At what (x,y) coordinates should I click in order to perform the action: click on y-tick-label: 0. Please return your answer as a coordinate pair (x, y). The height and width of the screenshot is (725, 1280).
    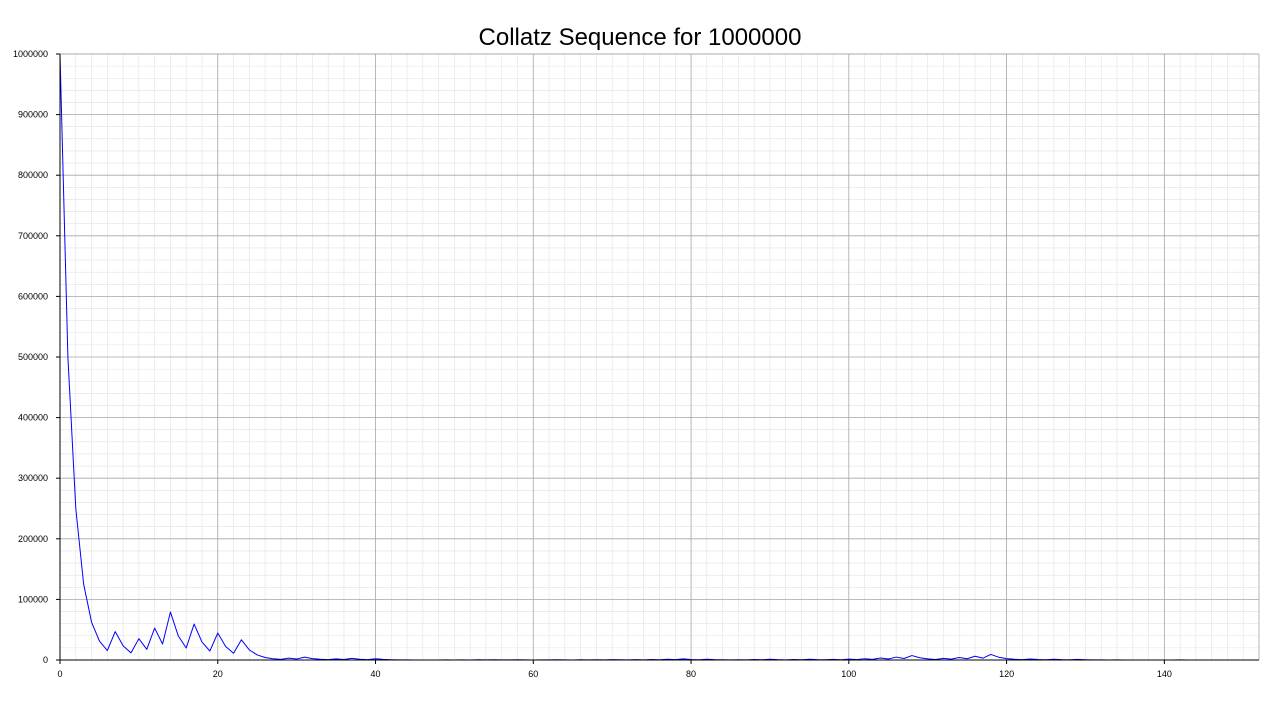
    Looking at the image, I should click on (45, 660).